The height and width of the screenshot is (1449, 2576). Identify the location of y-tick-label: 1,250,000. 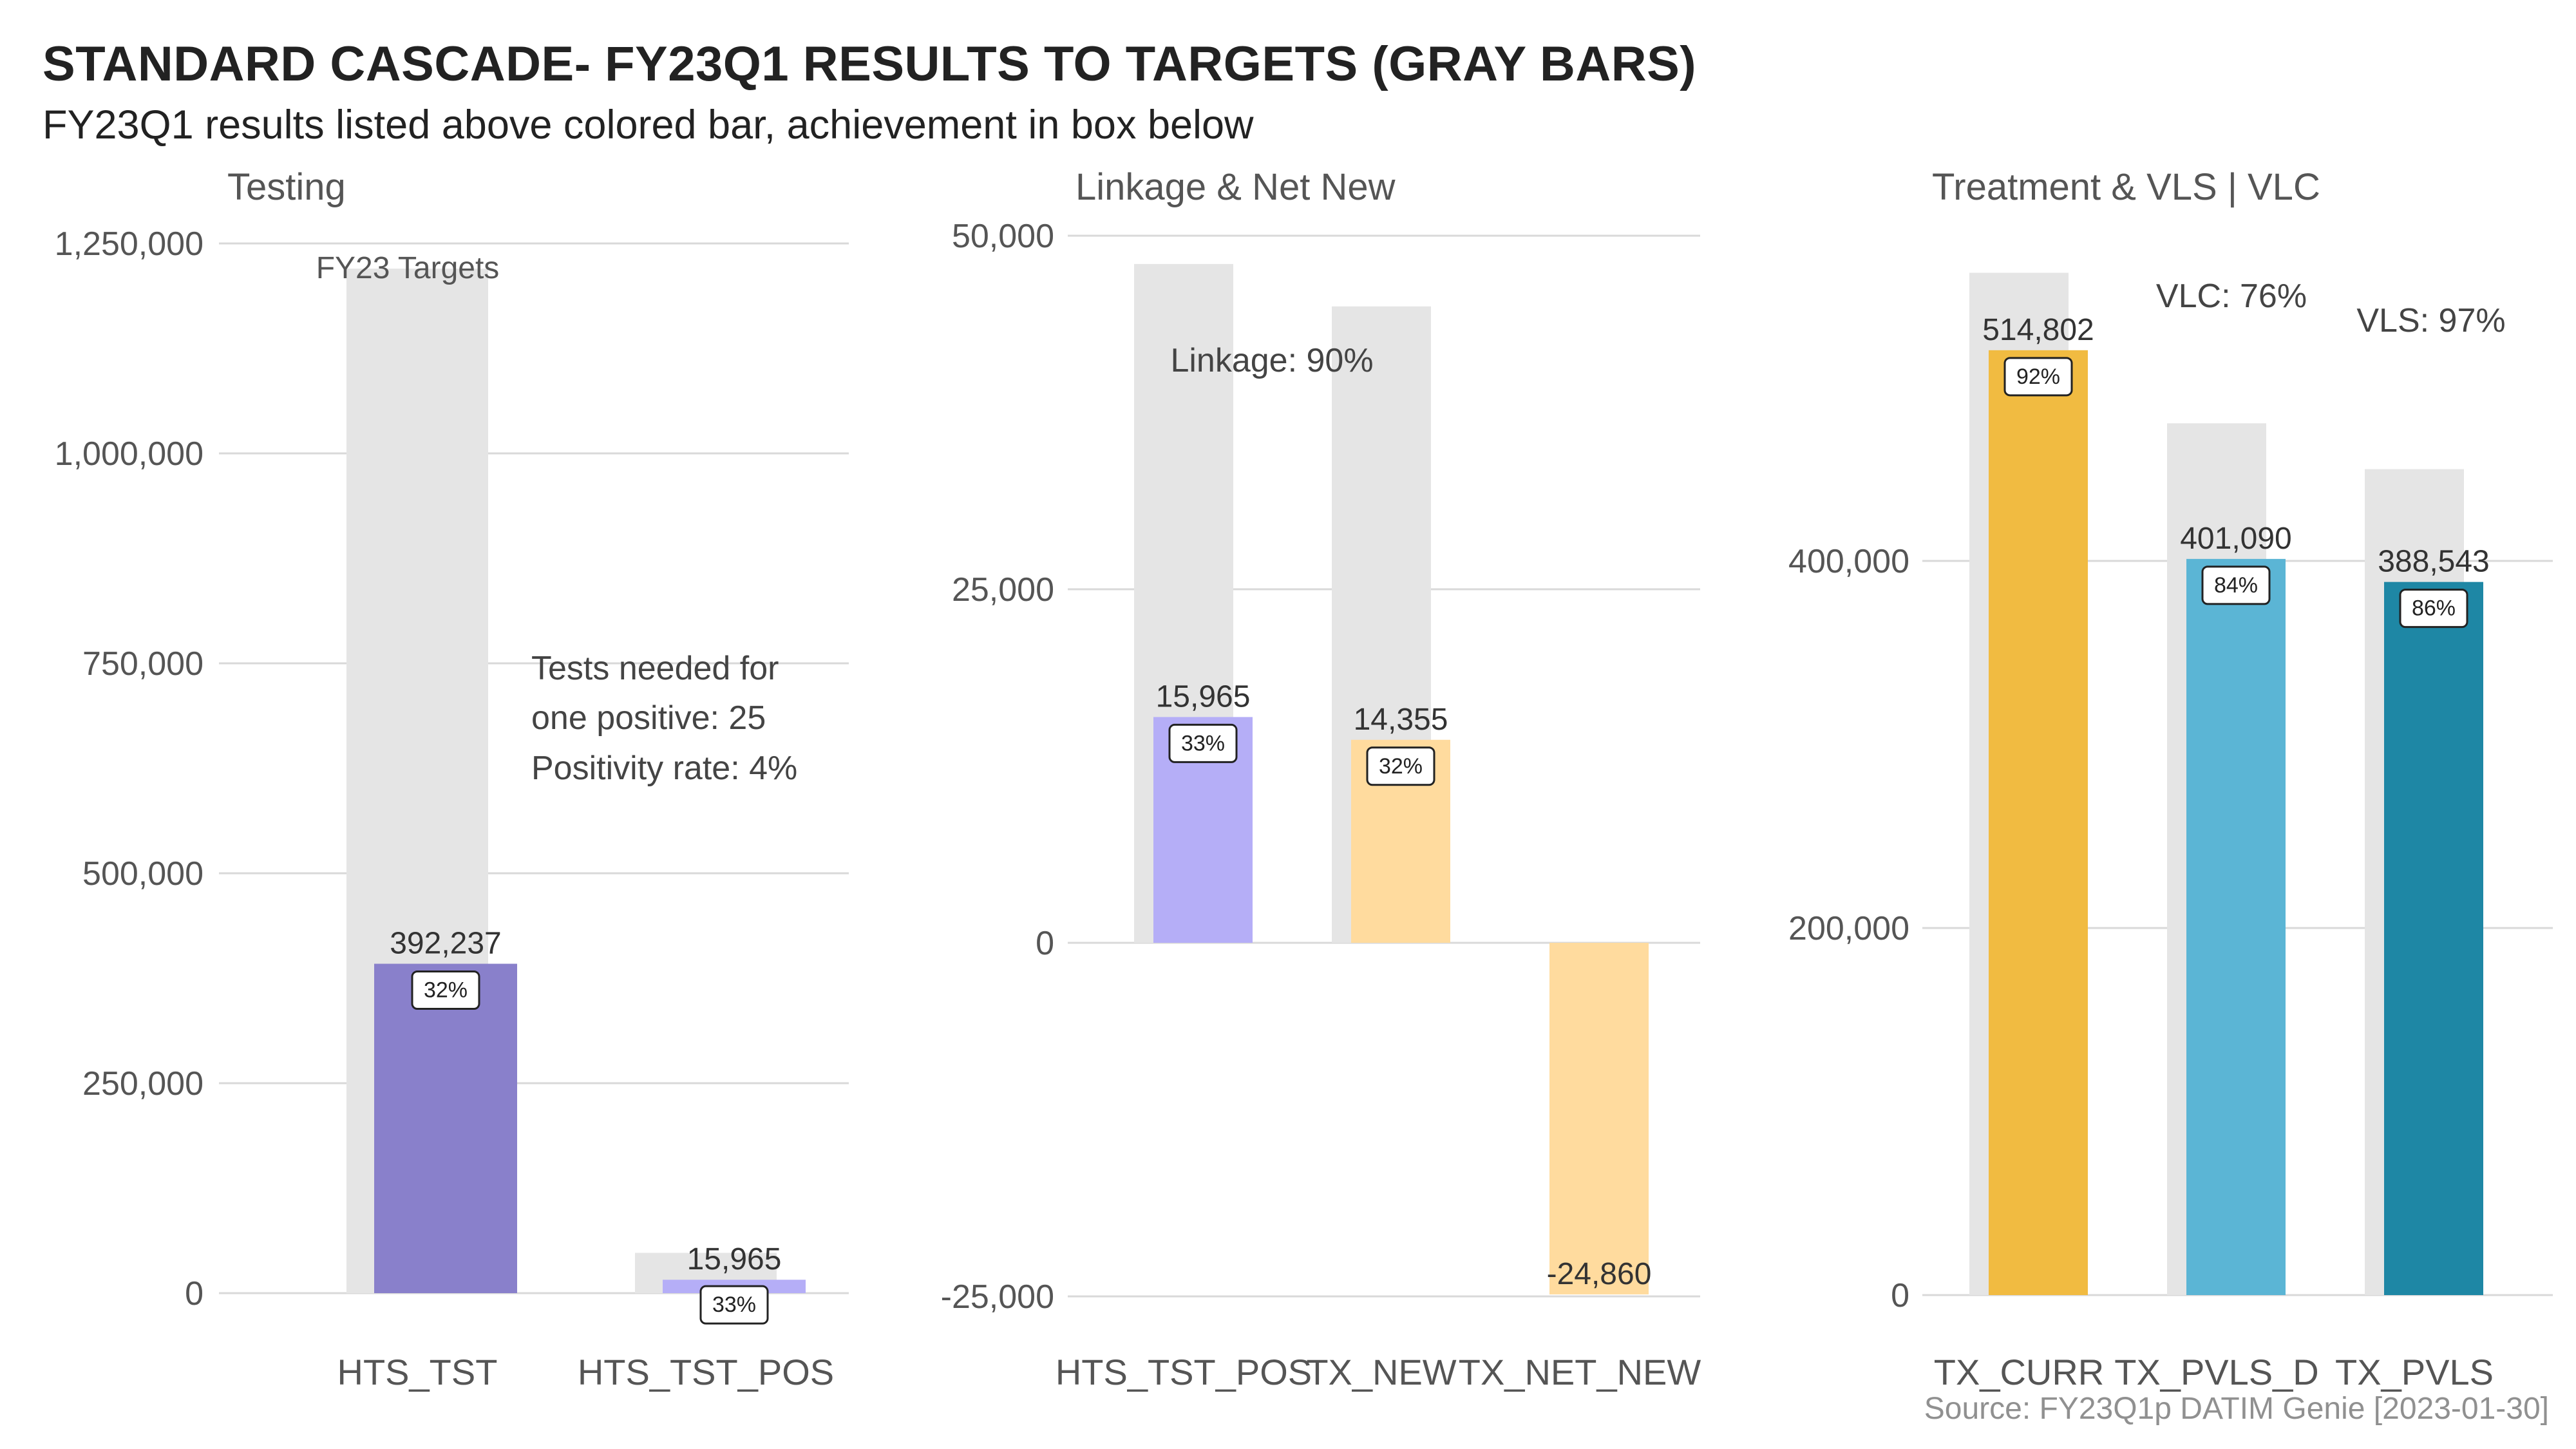
(129, 244).